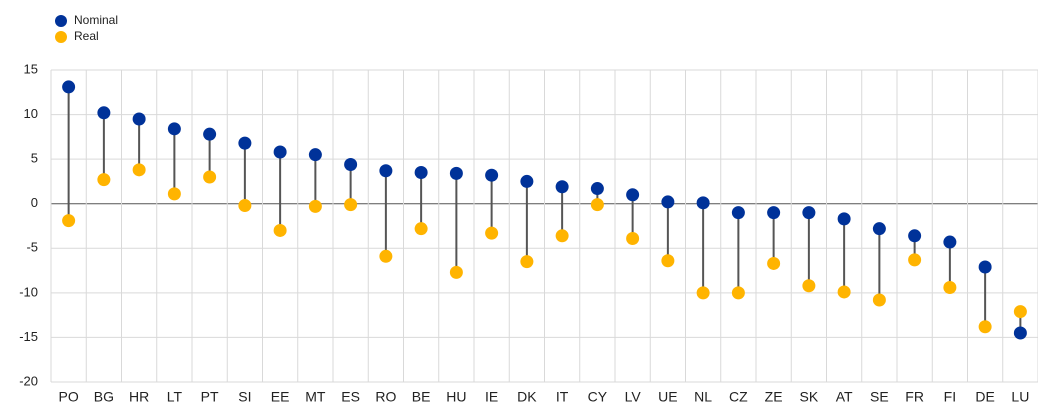 Image resolution: width=1038 pixels, height=409 pixels. Describe the element at coordinates (315, 397) in the screenshot. I see `x-tick-label: MT` at that location.